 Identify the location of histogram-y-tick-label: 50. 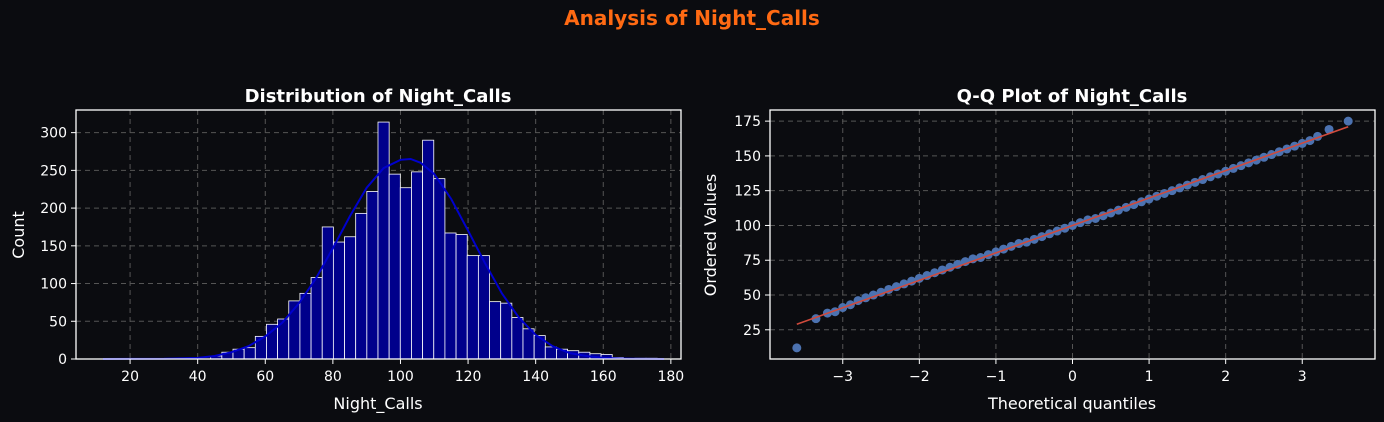
(58, 322).